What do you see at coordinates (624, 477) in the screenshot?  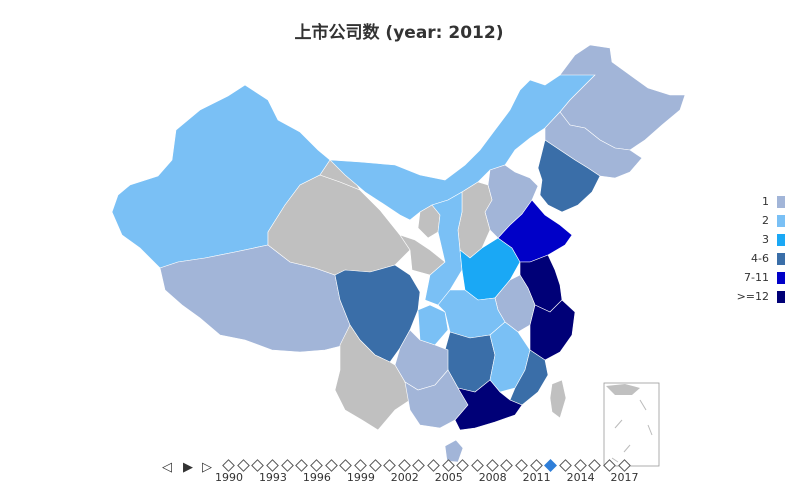 I see `timeline-label: 2017` at bounding box center [624, 477].